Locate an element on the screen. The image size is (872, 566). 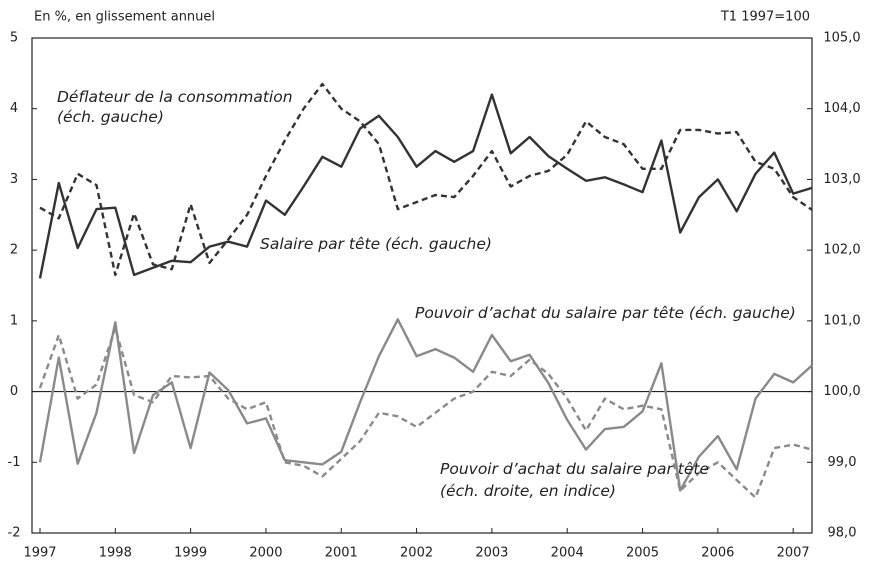
header-left: En %, en glissement annuel is located at coordinates (124, 17).